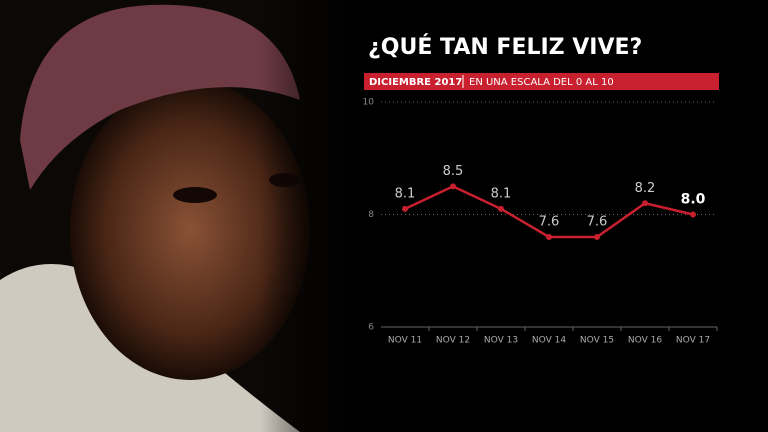 The image size is (768, 432). Describe the element at coordinates (501, 341) in the screenshot. I see `x-tick-label: NOV 13` at that location.